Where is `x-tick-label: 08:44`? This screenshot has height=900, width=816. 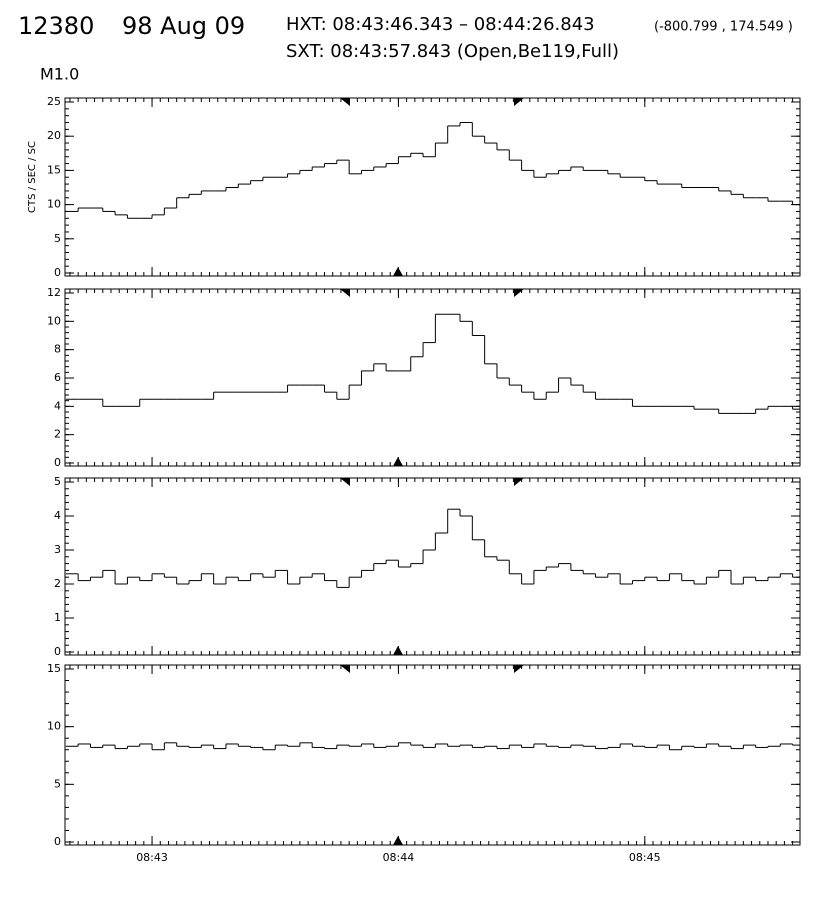
x-tick-label: 08:44 is located at coordinates (399, 857).